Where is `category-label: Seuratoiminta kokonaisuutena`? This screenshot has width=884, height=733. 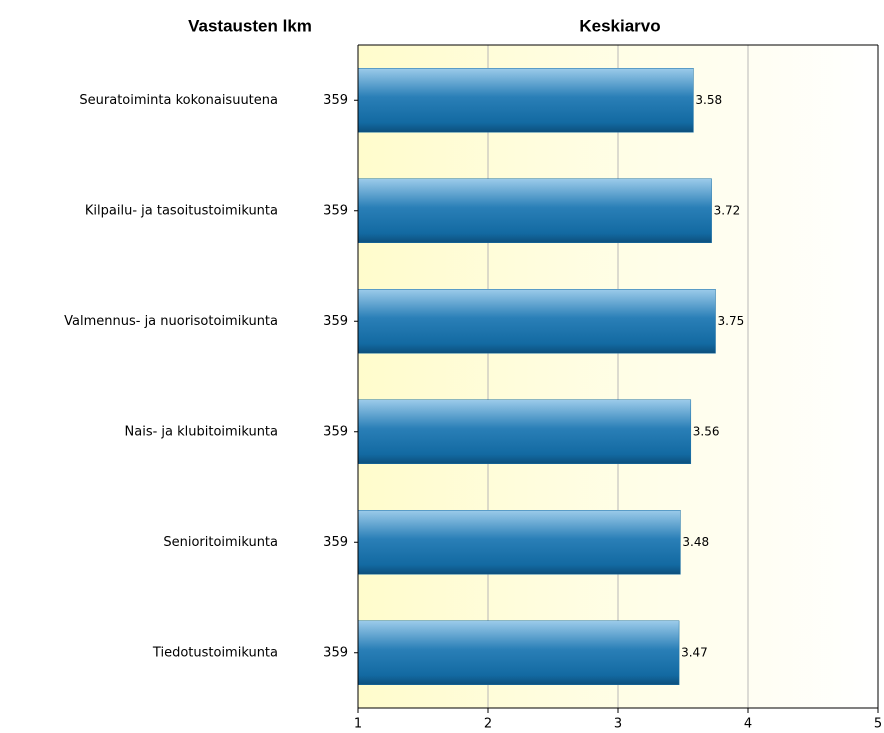
category-label: Seuratoiminta kokonaisuutena is located at coordinates (178, 100).